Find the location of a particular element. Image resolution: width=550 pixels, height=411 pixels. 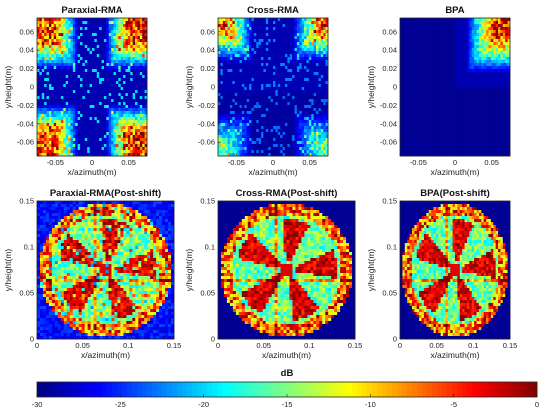

heatmap-cells is located at coordinates (455, 87).